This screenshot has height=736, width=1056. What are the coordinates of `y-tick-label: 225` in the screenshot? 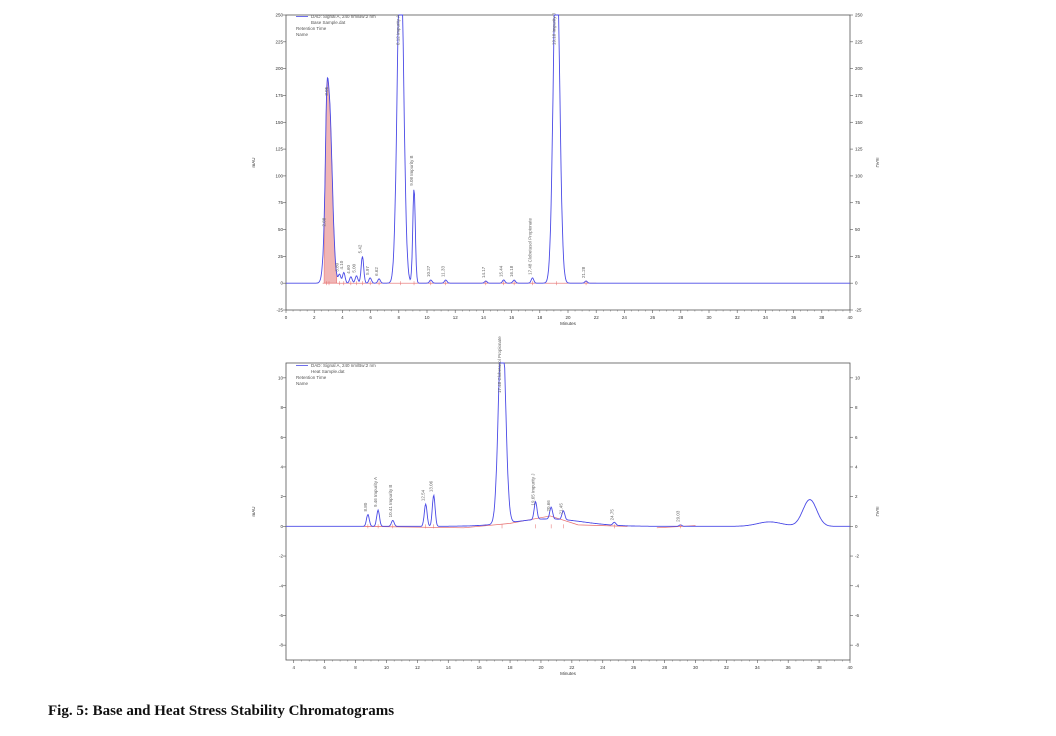 It's located at (279, 41).